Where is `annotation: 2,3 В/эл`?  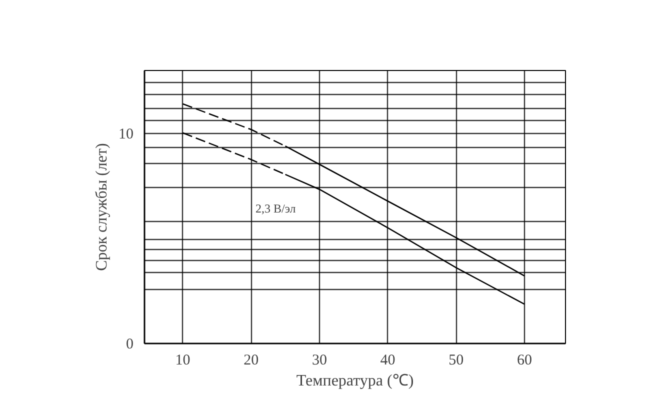 annotation: 2,3 В/эл is located at coordinates (276, 209).